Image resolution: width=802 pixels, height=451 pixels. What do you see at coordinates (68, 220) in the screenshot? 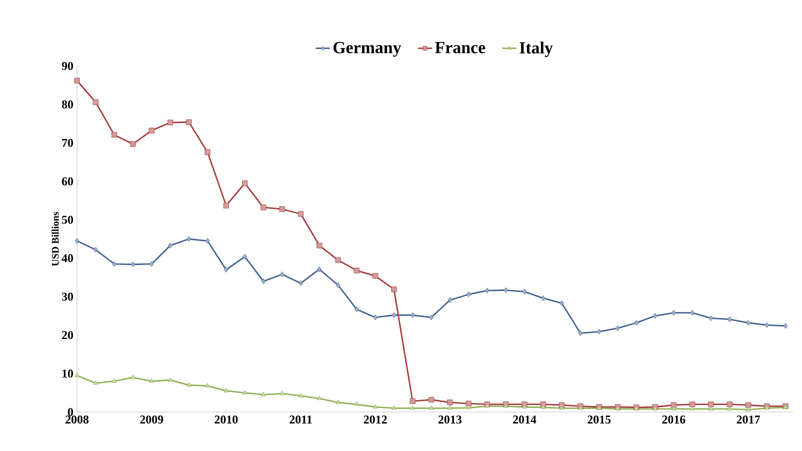
I see `y-tick-label: 50` at bounding box center [68, 220].